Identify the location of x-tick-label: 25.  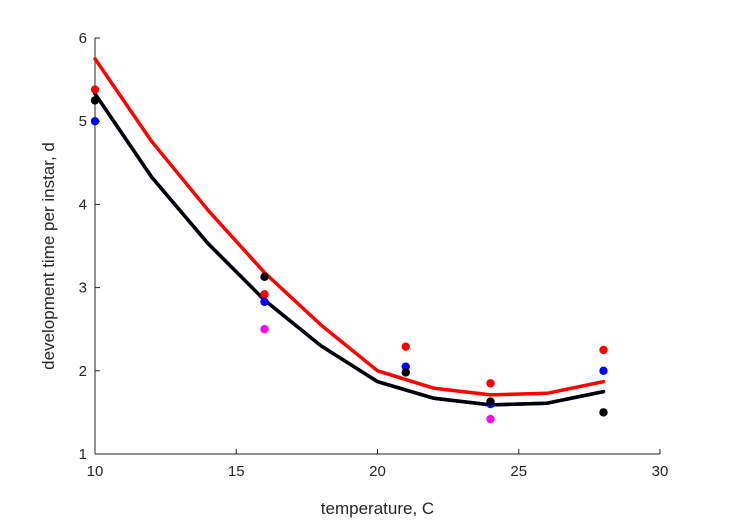
(518, 471).